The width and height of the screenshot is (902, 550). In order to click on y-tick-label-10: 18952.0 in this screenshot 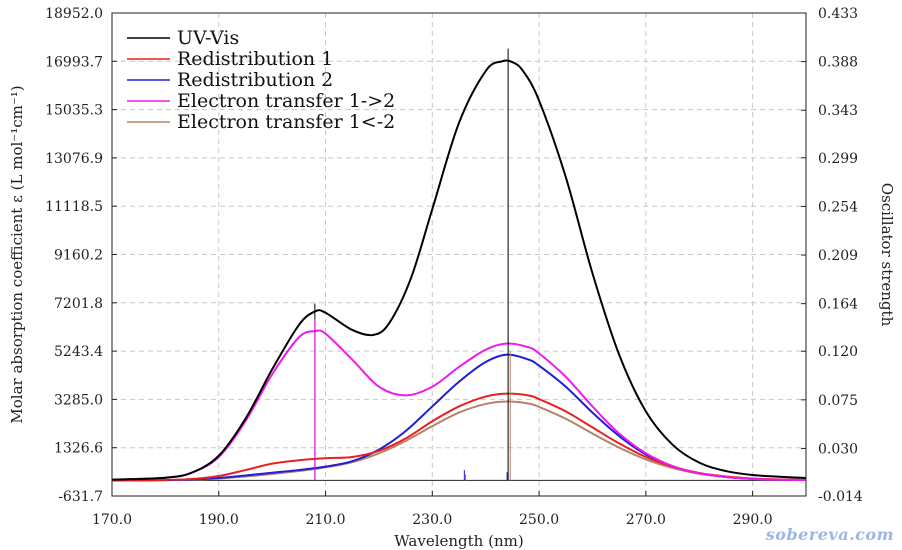, I will do `click(74, 14)`.